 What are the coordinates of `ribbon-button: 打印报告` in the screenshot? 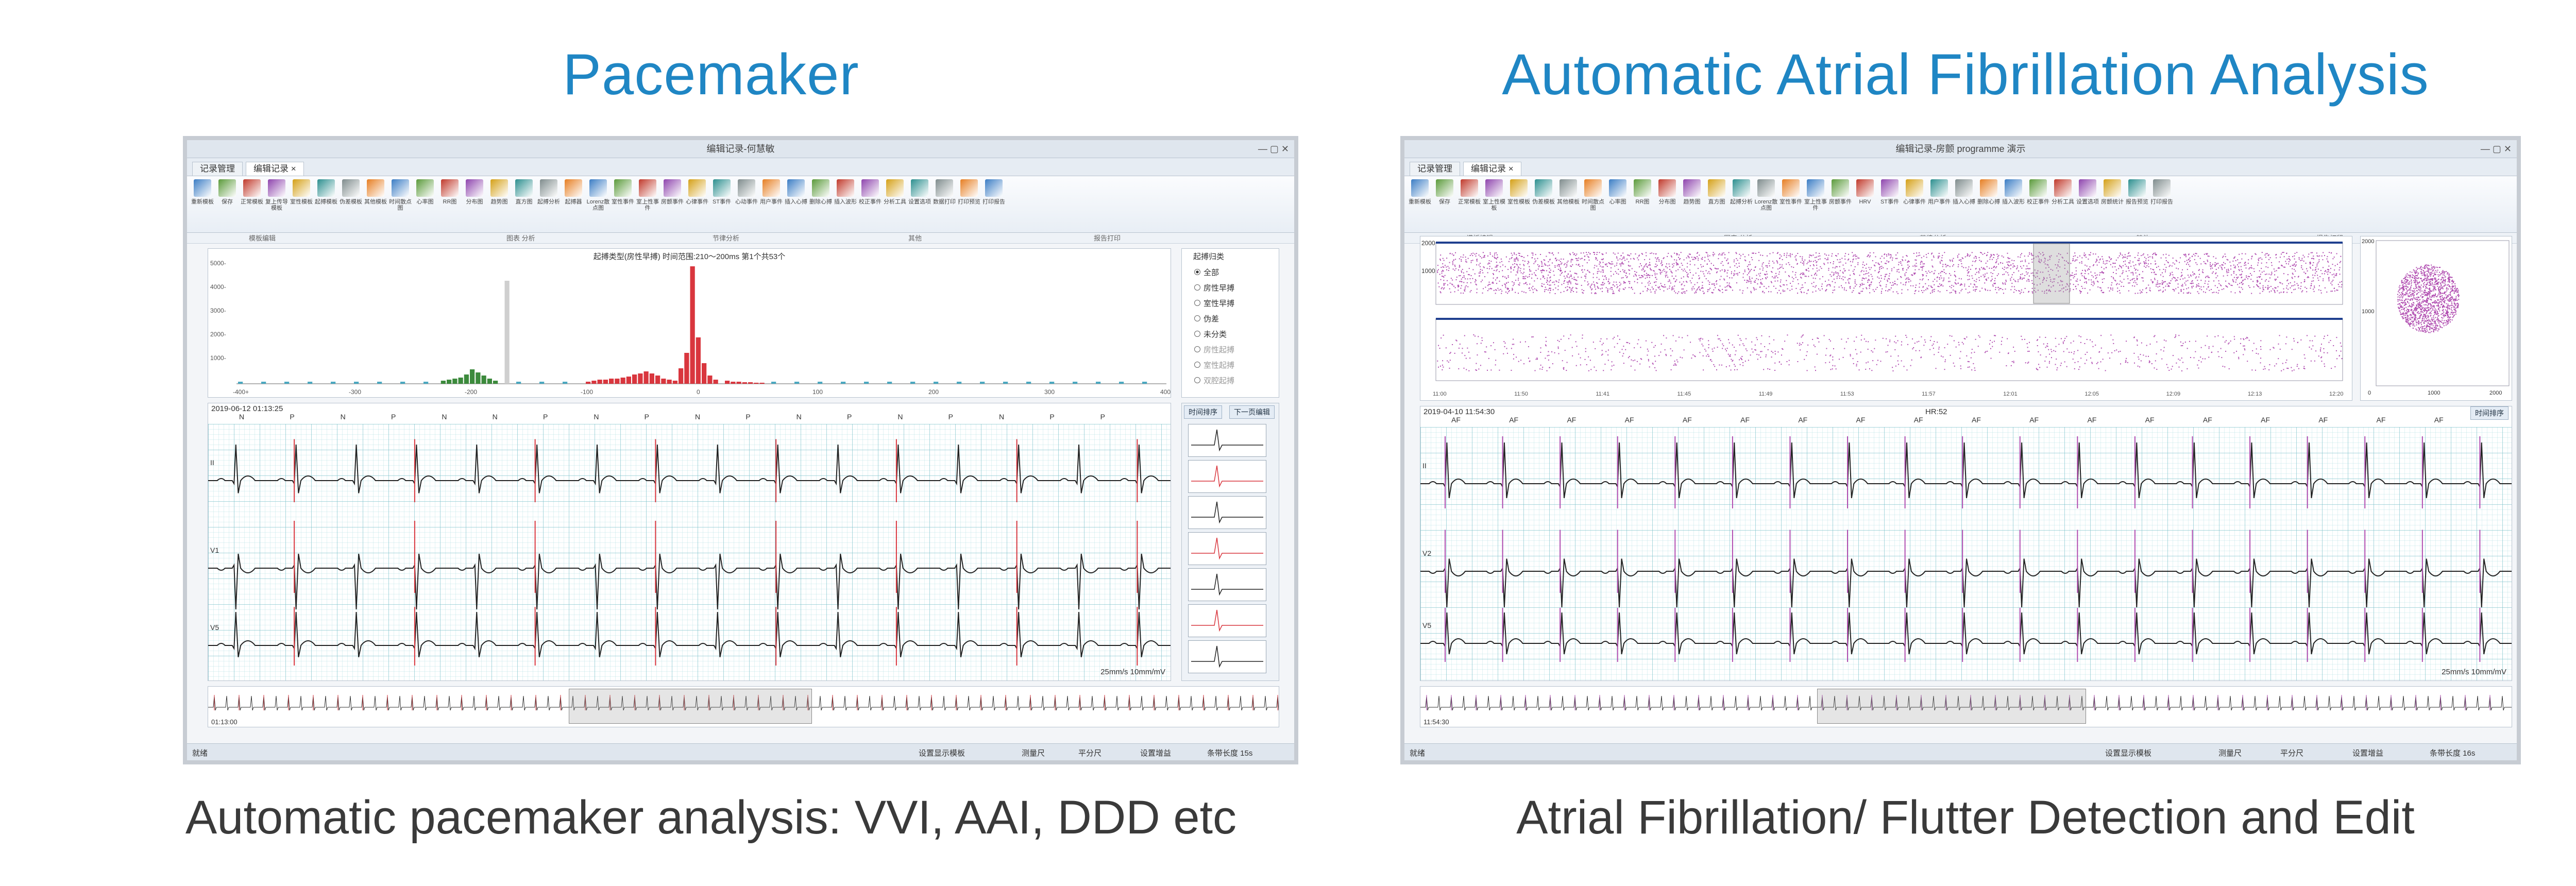 It's located at (2161, 204).